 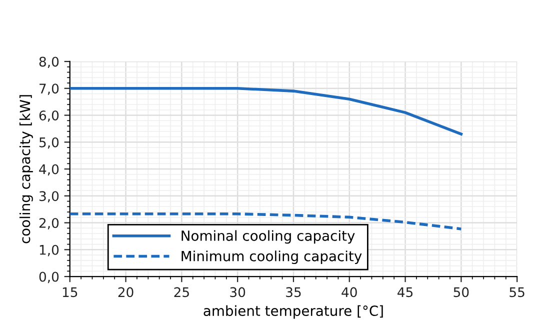 I want to click on x-tick-label: 15, so click(x=70, y=292).